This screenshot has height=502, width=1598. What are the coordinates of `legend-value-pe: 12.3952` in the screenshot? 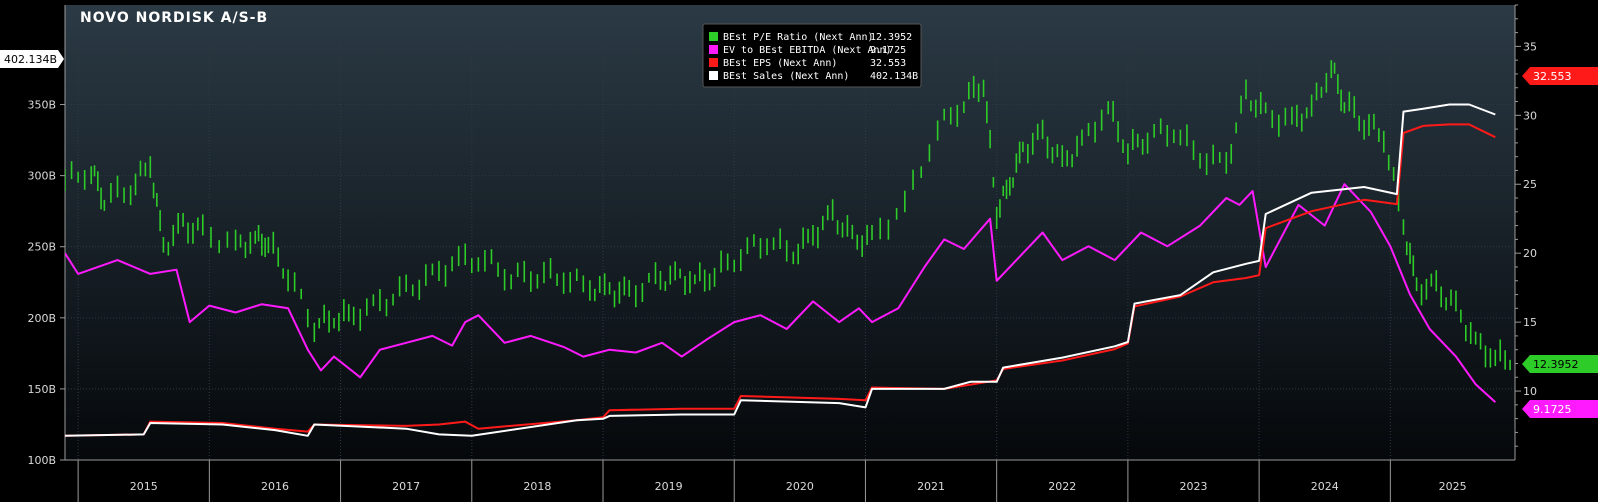 It's located at (891, 37).